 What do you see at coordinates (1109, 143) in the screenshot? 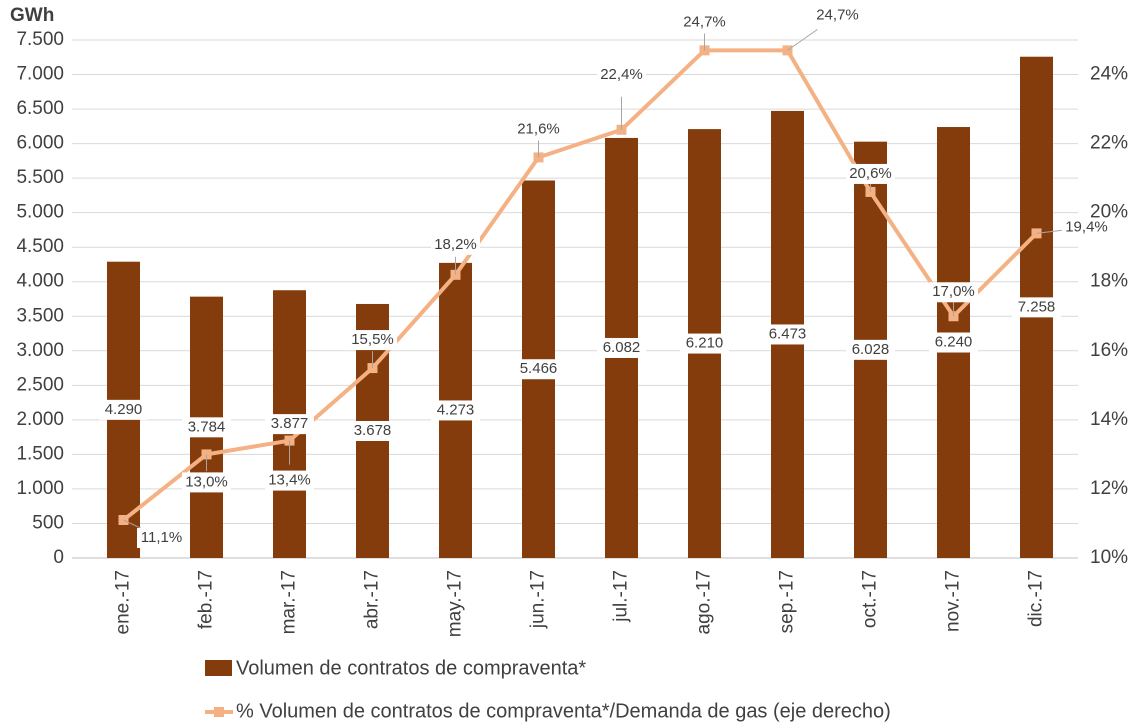
I see `y2-tick-label: 22%` at bounding box center [1109, 143].